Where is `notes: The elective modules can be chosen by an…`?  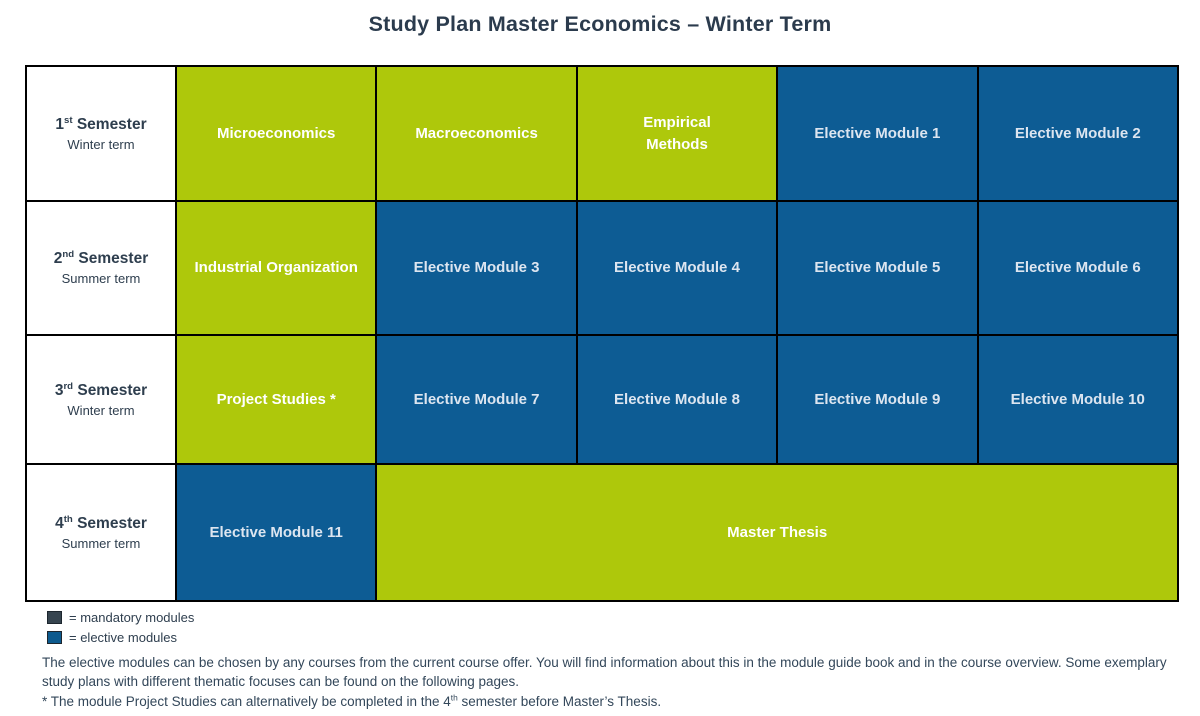 notes: The elective modules can be chosen by an… is located at coordinates (606, 682).